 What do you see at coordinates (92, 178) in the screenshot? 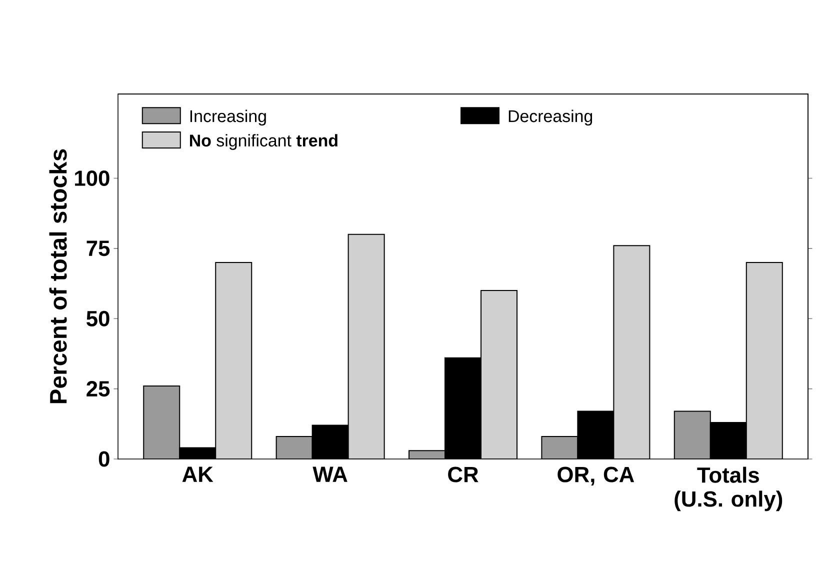
I see `y-tick-label: 100` at bounding box center [92, 178].